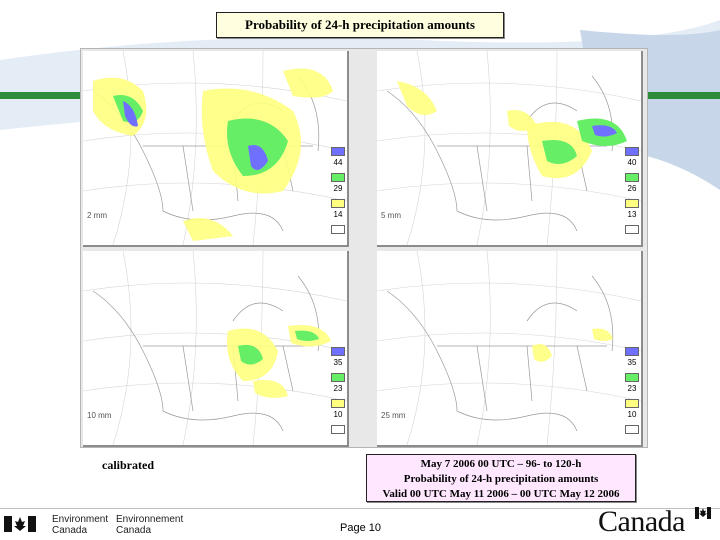 This screenshot has height=540, width=720. What do you see at coordinates (632, 194) in the screenshot?
I see `legend-5mm: 40 26 13` at bounding box center [632, 194].